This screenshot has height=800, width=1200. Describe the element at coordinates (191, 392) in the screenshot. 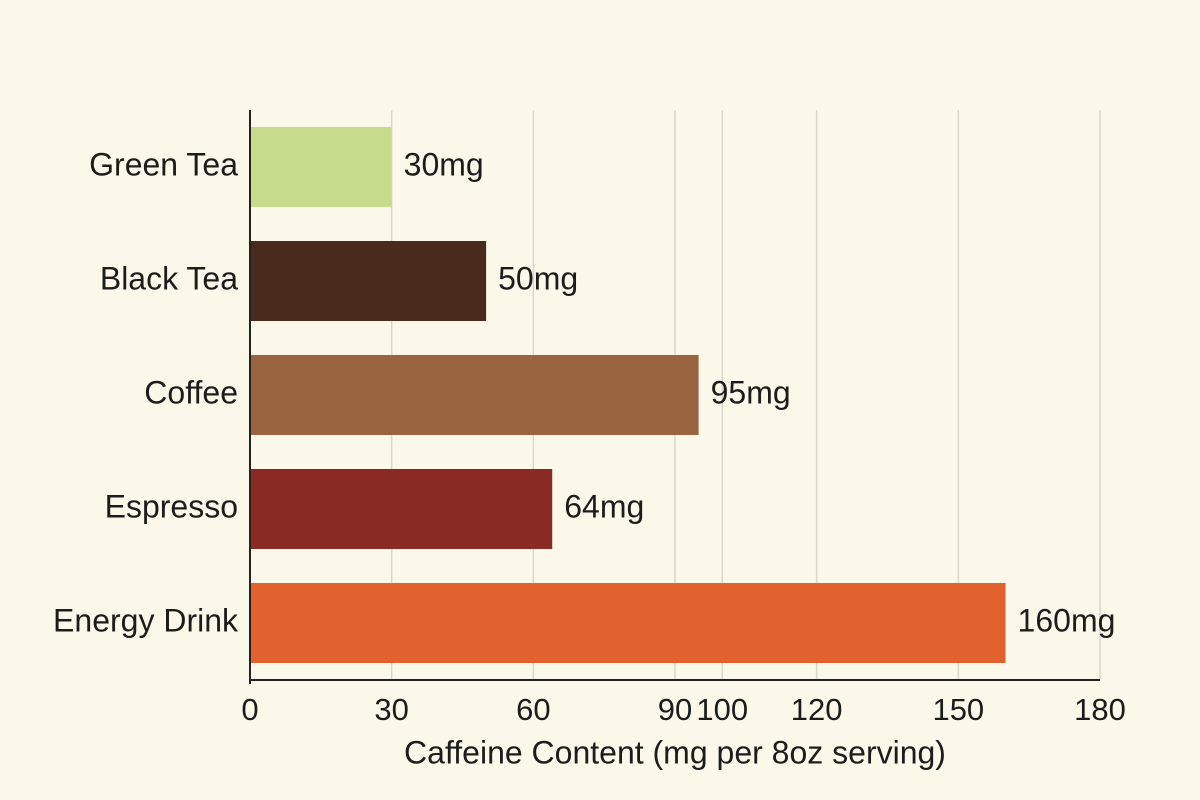

I see `y-tick-label: Coffee` at that location.